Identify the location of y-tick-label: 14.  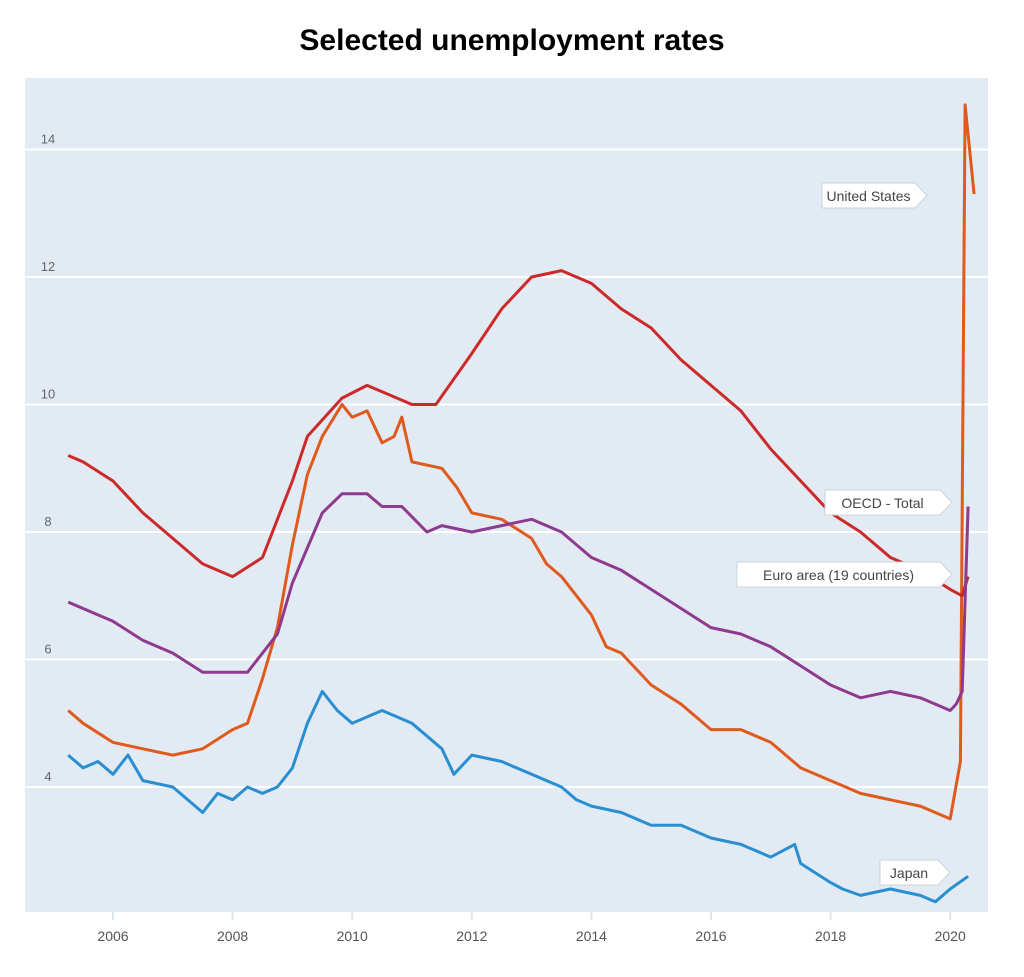
(48, 139).